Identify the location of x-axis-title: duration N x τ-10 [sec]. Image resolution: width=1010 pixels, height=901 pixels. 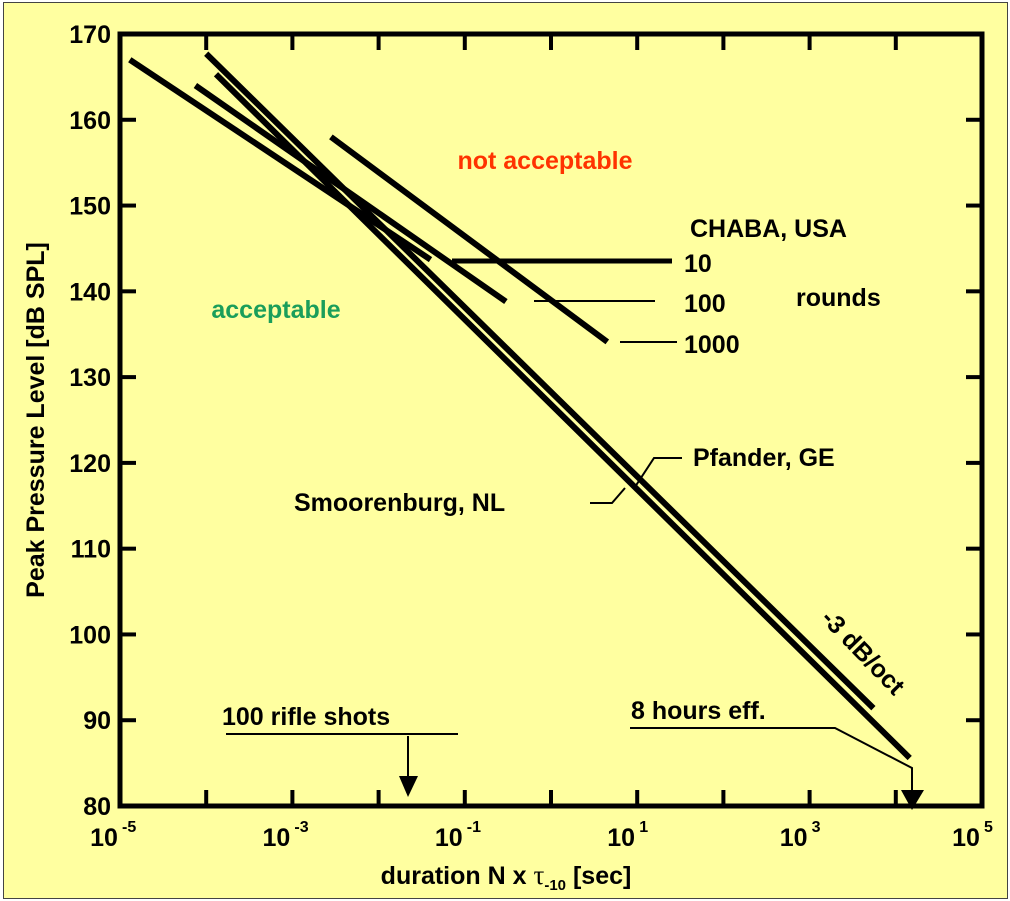
(506, 877).